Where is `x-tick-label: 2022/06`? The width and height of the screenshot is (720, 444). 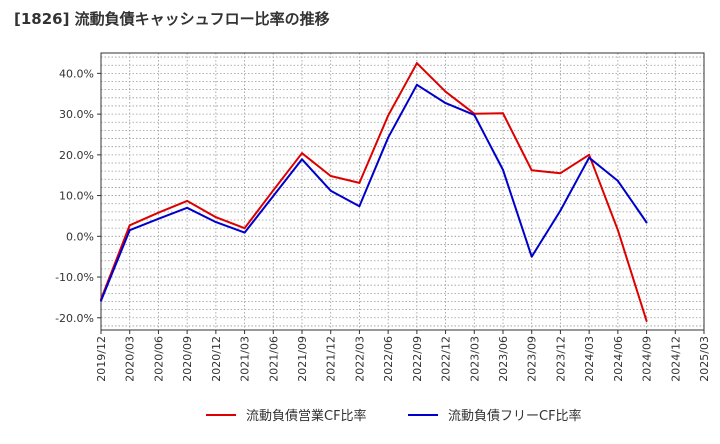 x-tick-label: 2022/06 is located at coordinates (388, 359).